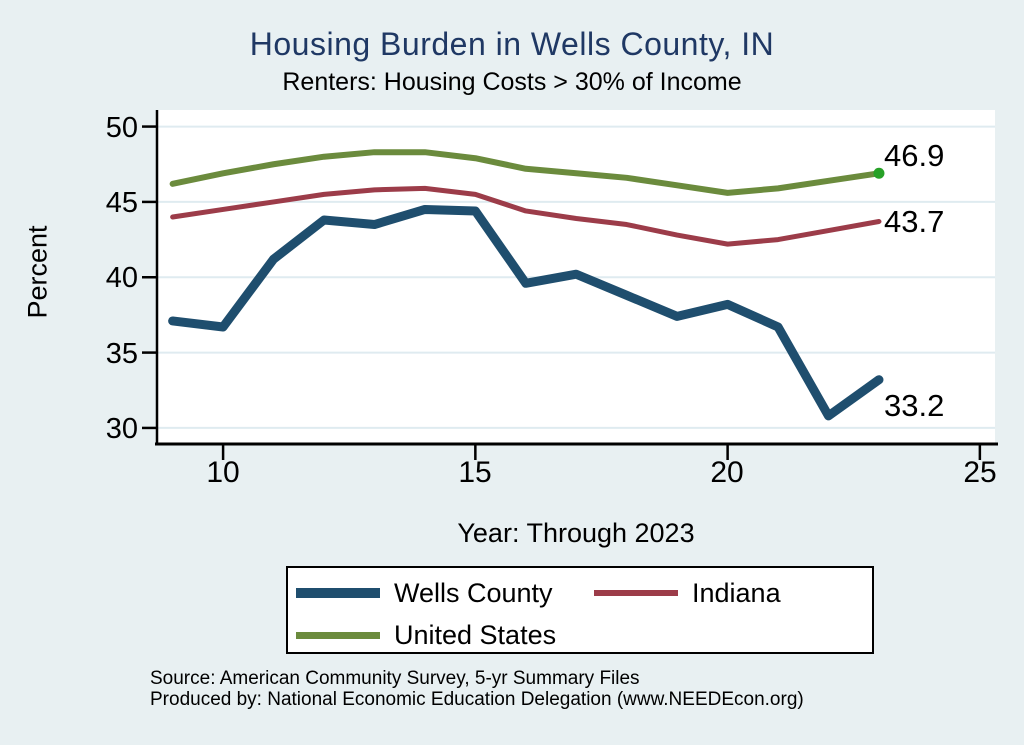  Describe the element at coordinates (121, 278) in the screenshot. I see `y-tick-label-40: 40` at that location.